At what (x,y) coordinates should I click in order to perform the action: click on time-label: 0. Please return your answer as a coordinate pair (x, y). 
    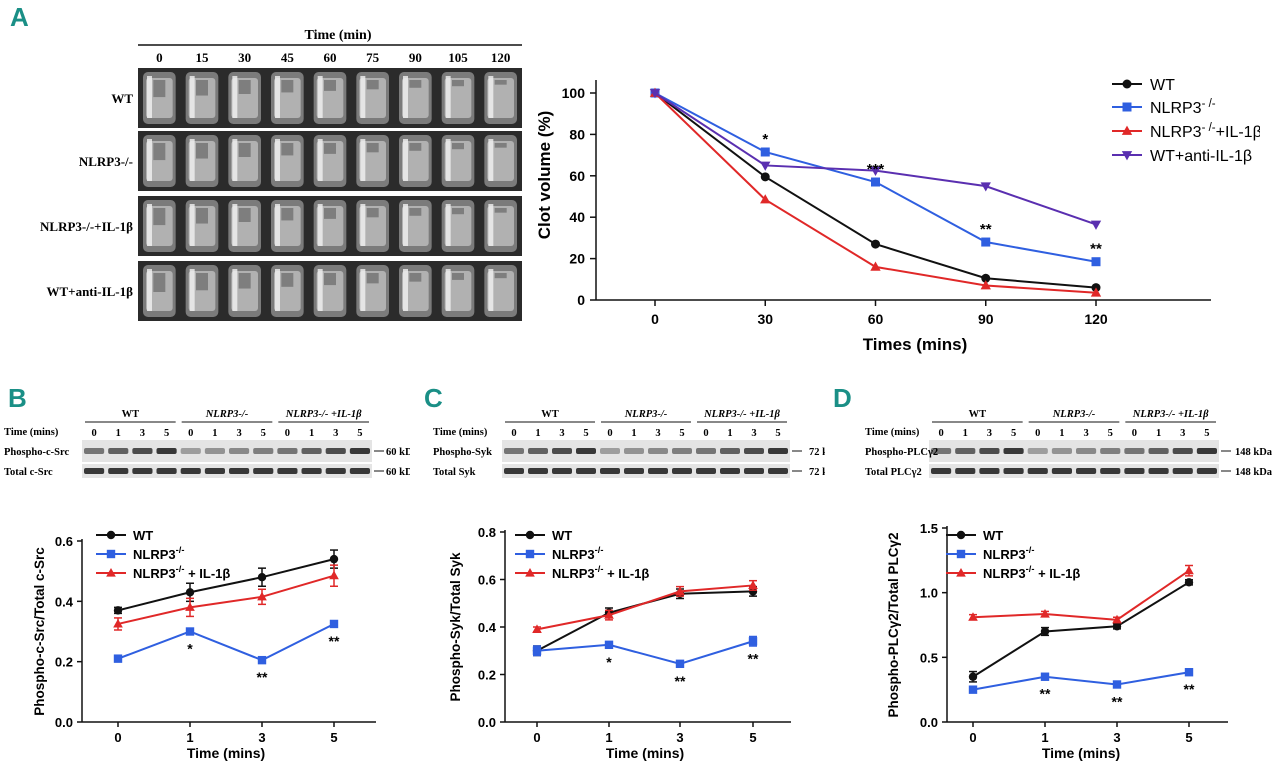
    Looking at the image, I should click on (159, 57).